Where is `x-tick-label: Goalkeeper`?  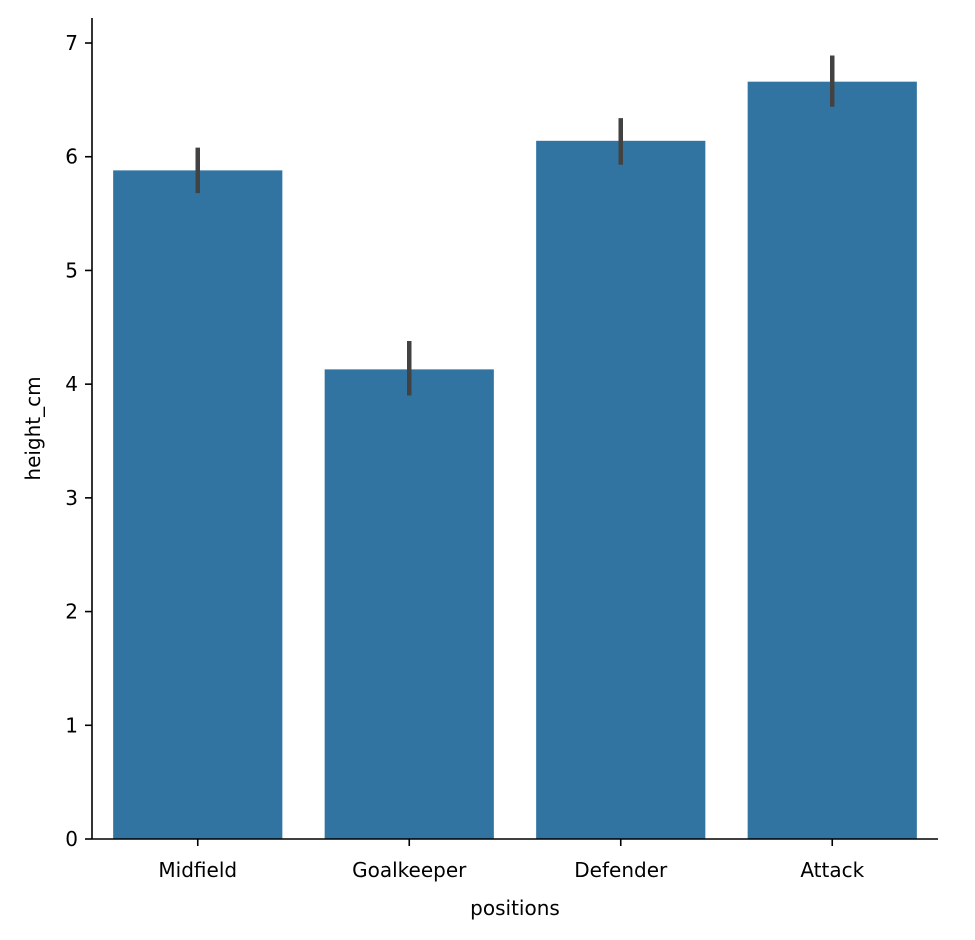
x-tick-label: Goalkeeper is located at coordinates (409, 870).